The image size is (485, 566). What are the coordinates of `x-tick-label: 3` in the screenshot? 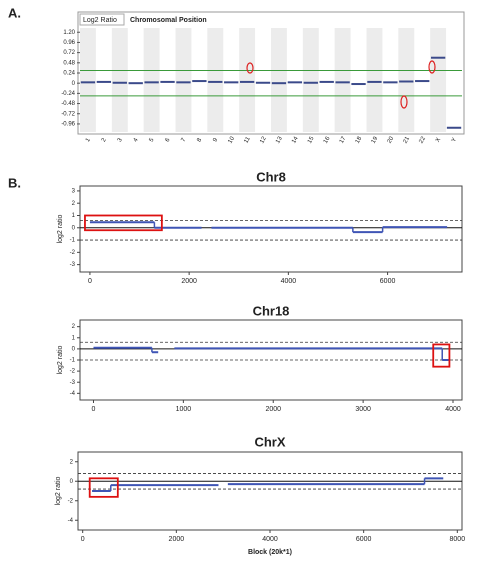 It's located at (120, 140).